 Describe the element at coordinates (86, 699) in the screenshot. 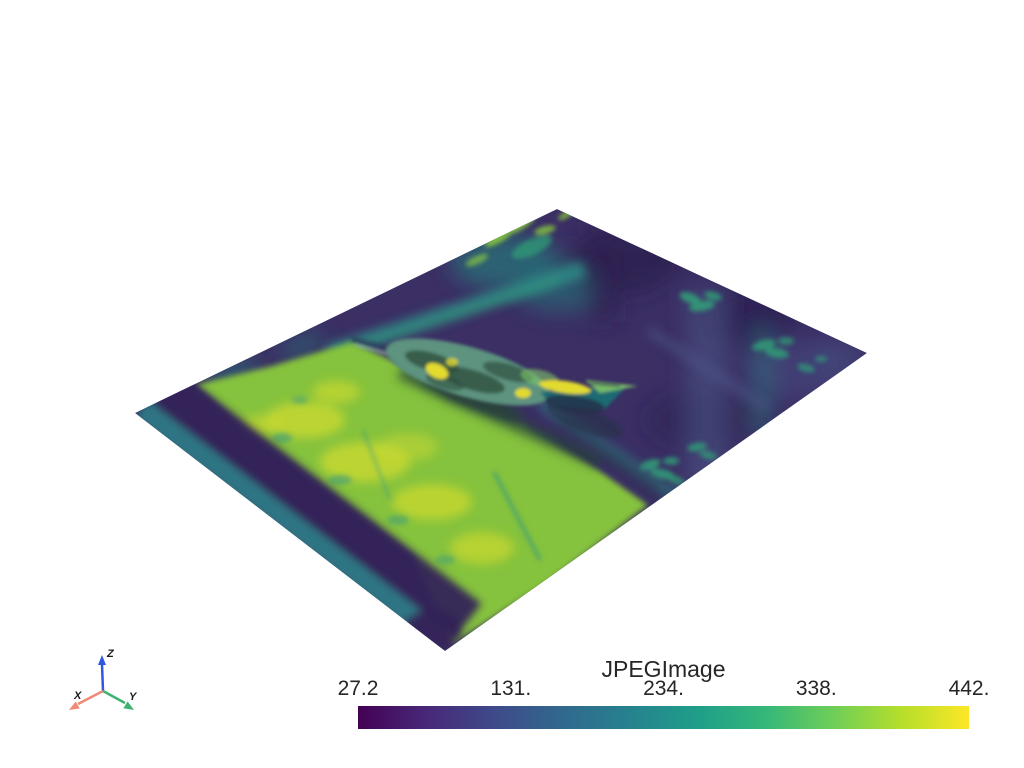

I see `x-axis-arrow` at that location.